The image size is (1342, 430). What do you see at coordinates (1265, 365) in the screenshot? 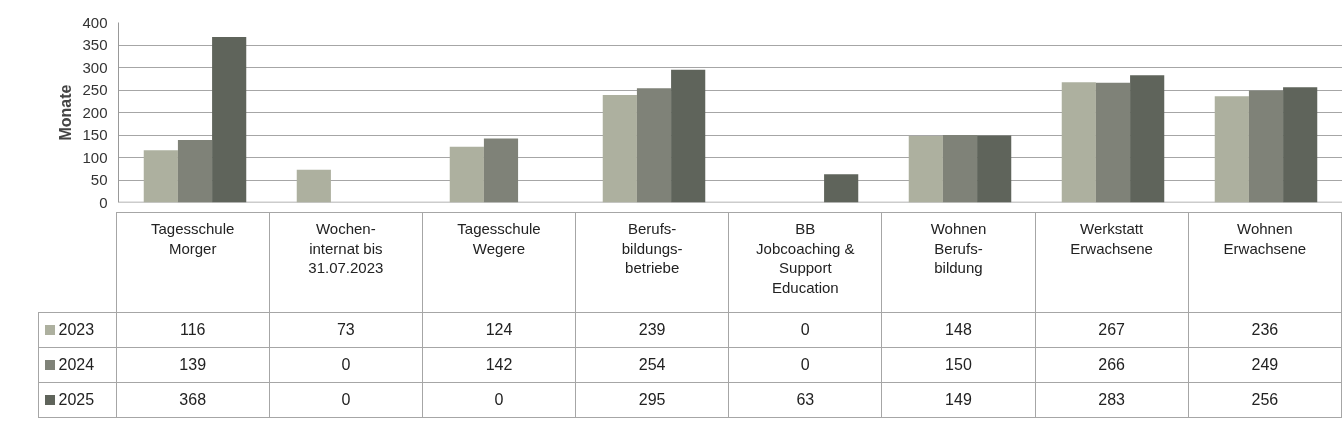
I see `data-label: 249` at bounding box center [1265, 365].